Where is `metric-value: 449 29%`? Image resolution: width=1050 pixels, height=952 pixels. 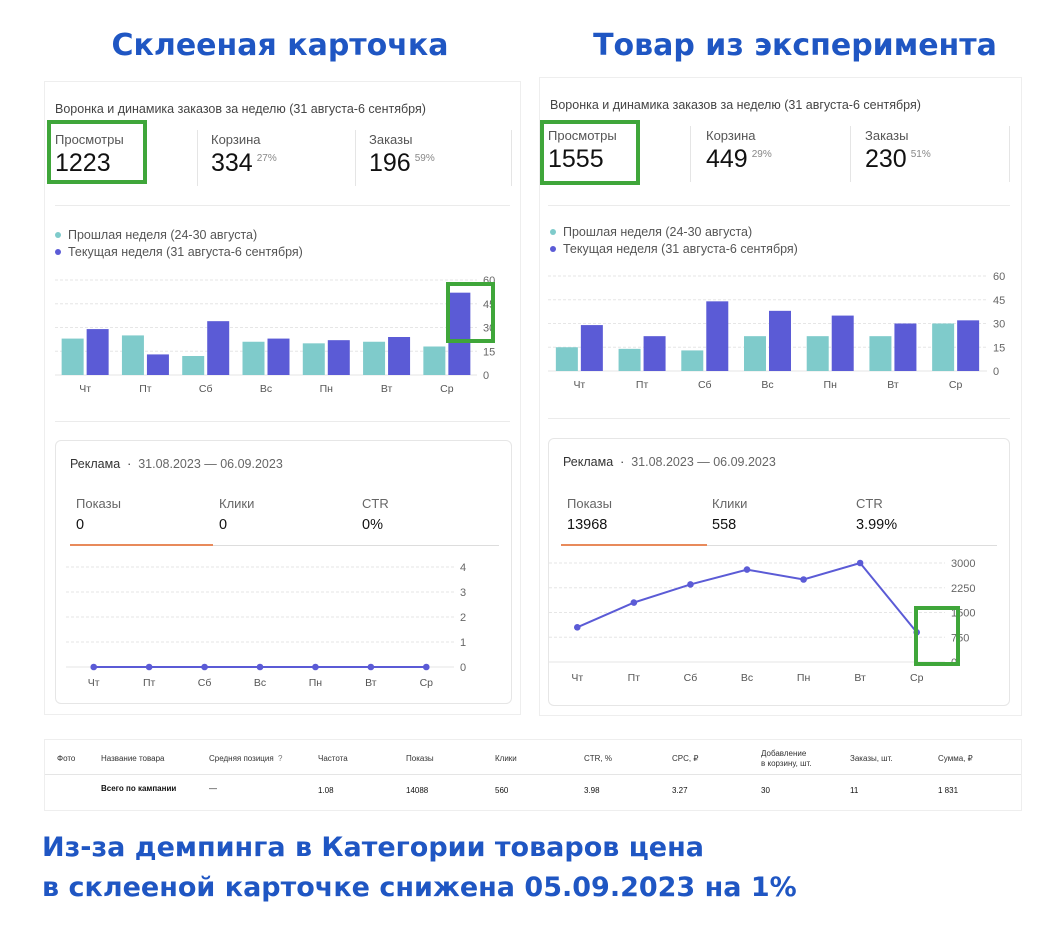
metric-value: 449 29% is located at coordinates (739, 159).